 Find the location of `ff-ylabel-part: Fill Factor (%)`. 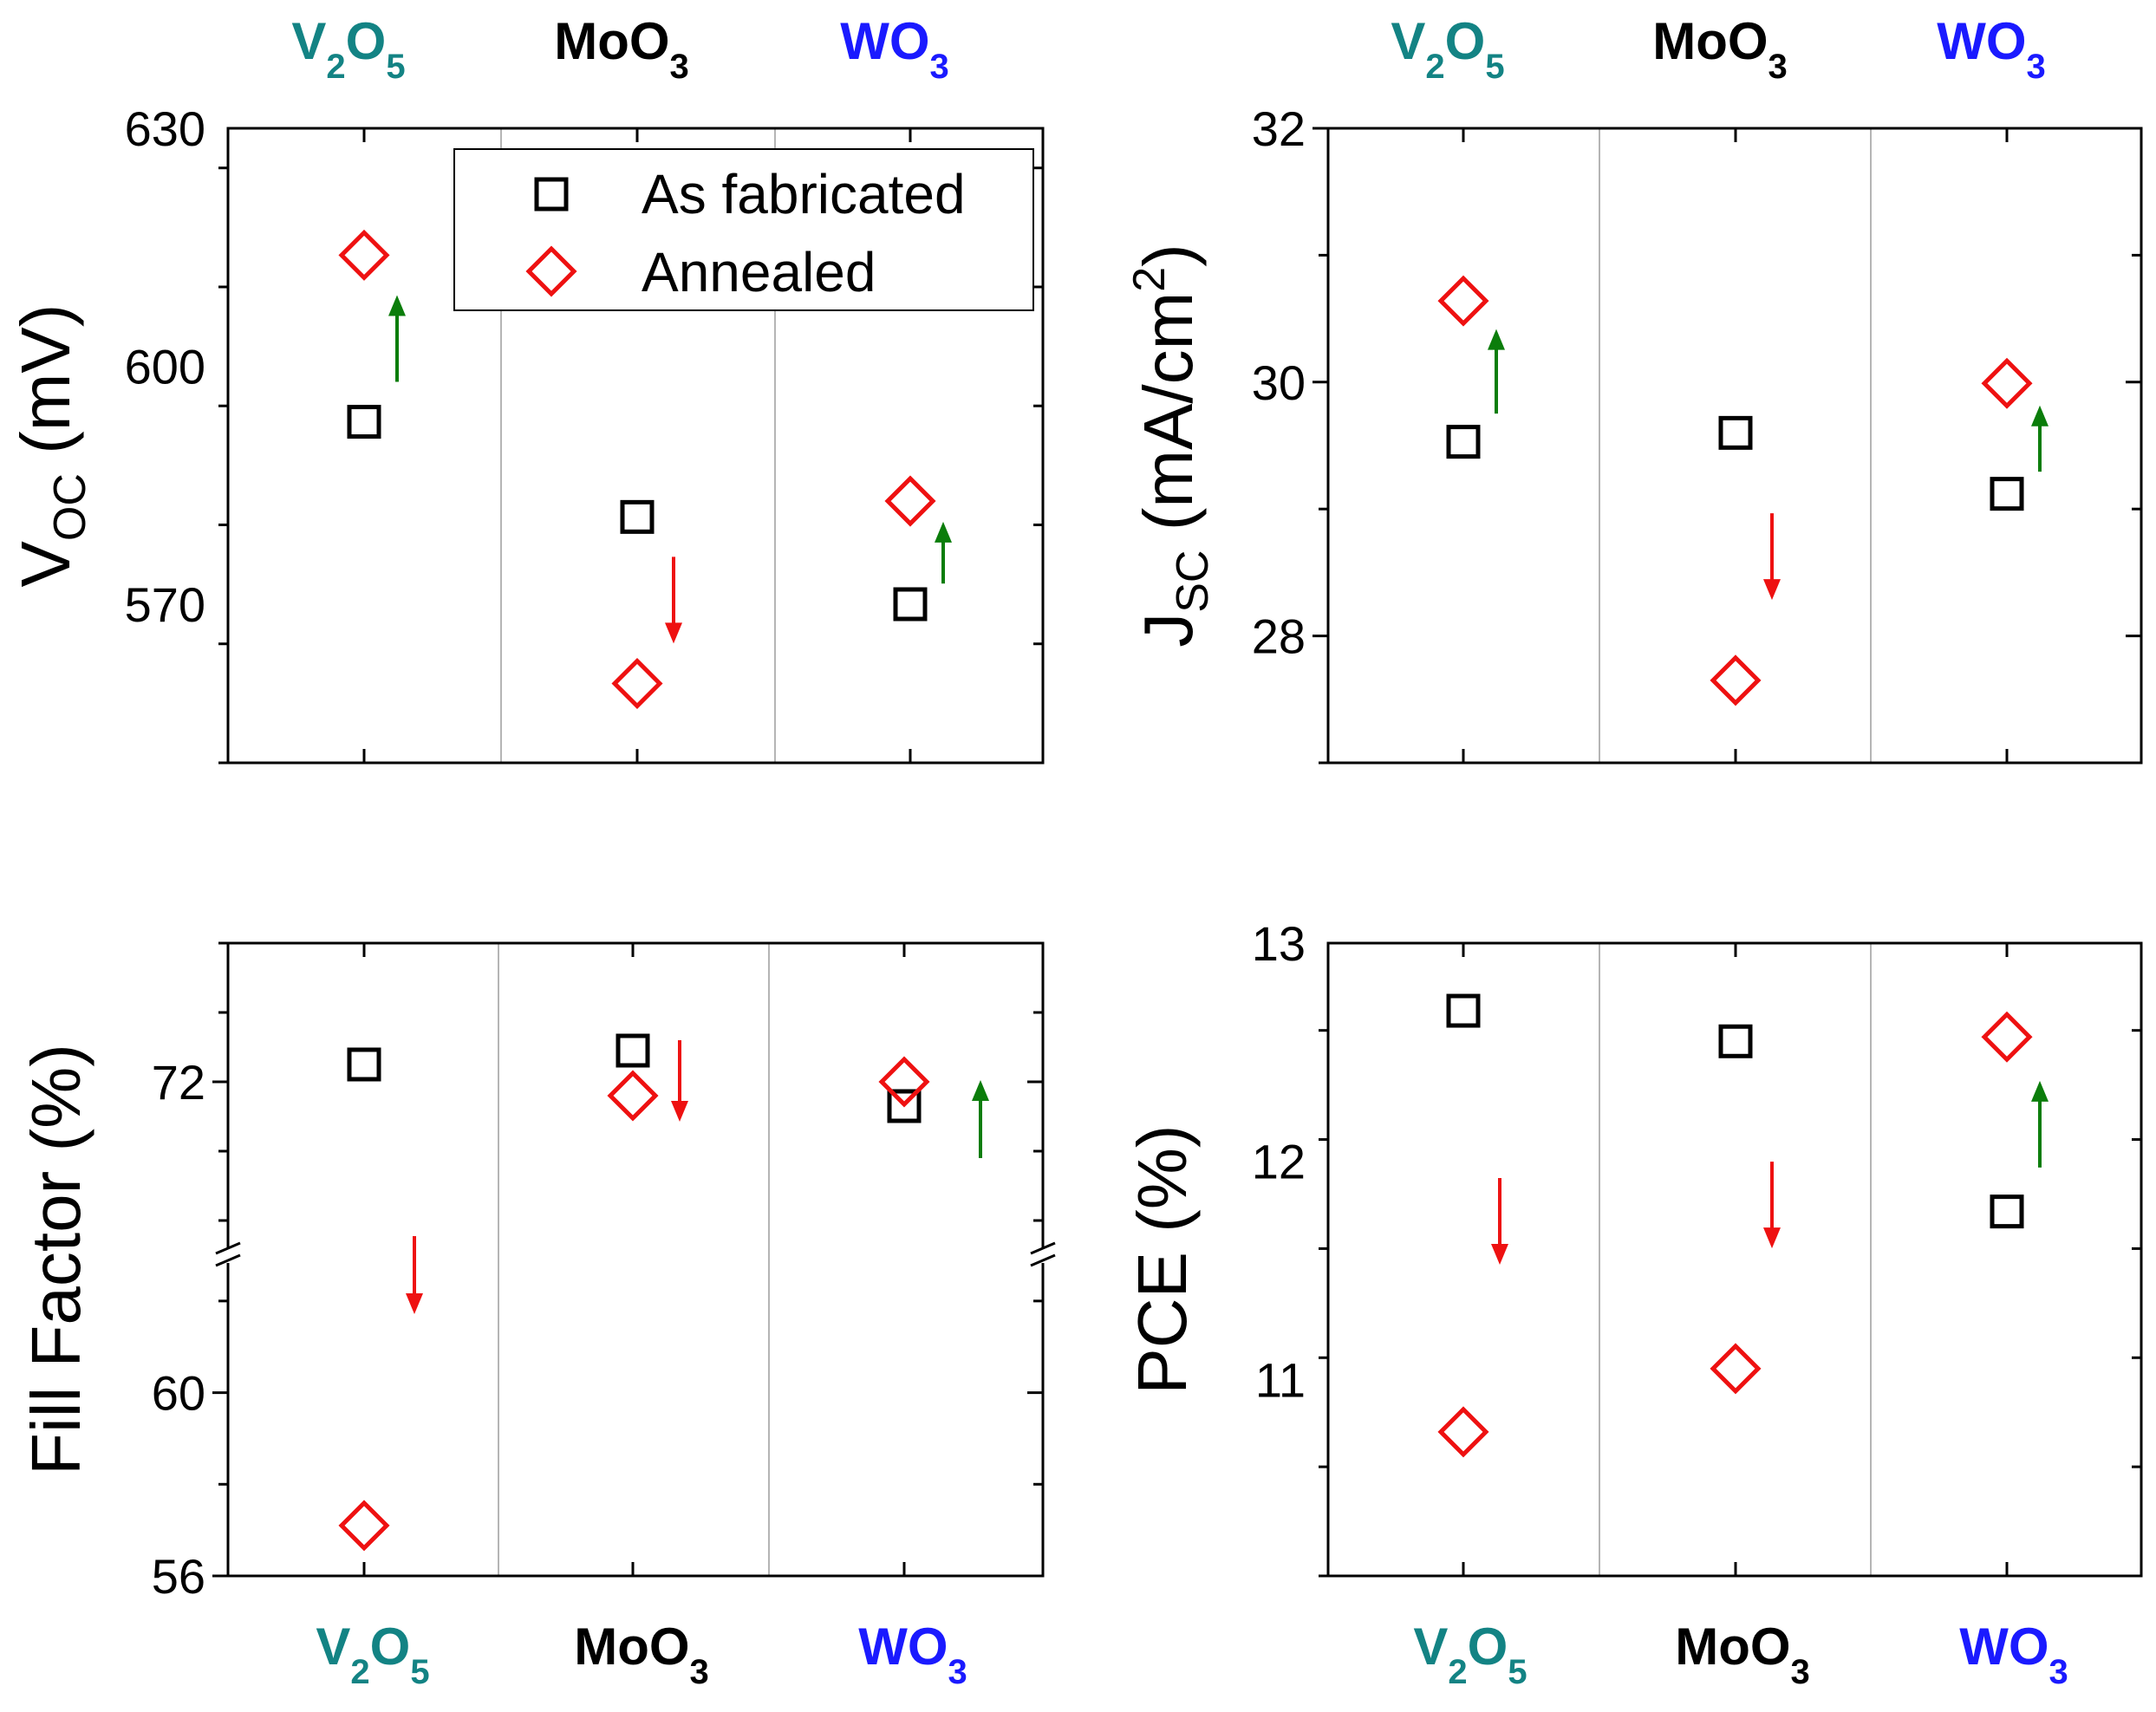

ff-ylabel-part: Fill Factor (%) is located at coordinates (56, 1259).